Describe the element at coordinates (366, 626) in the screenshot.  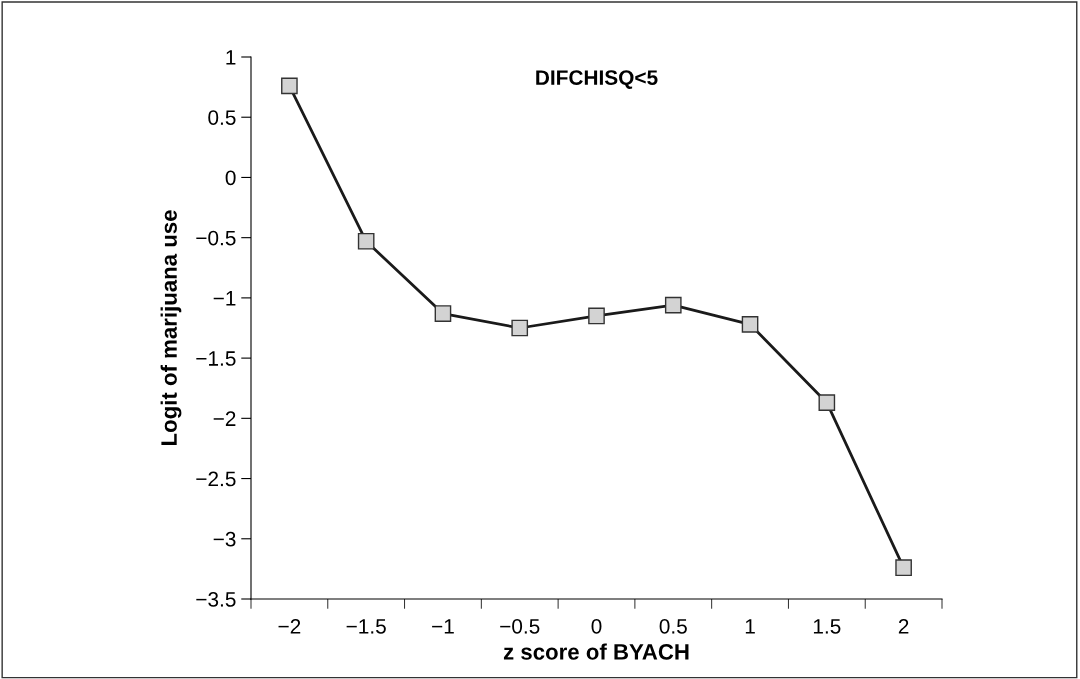
I see `x-tick-label: −1.5` at that location.